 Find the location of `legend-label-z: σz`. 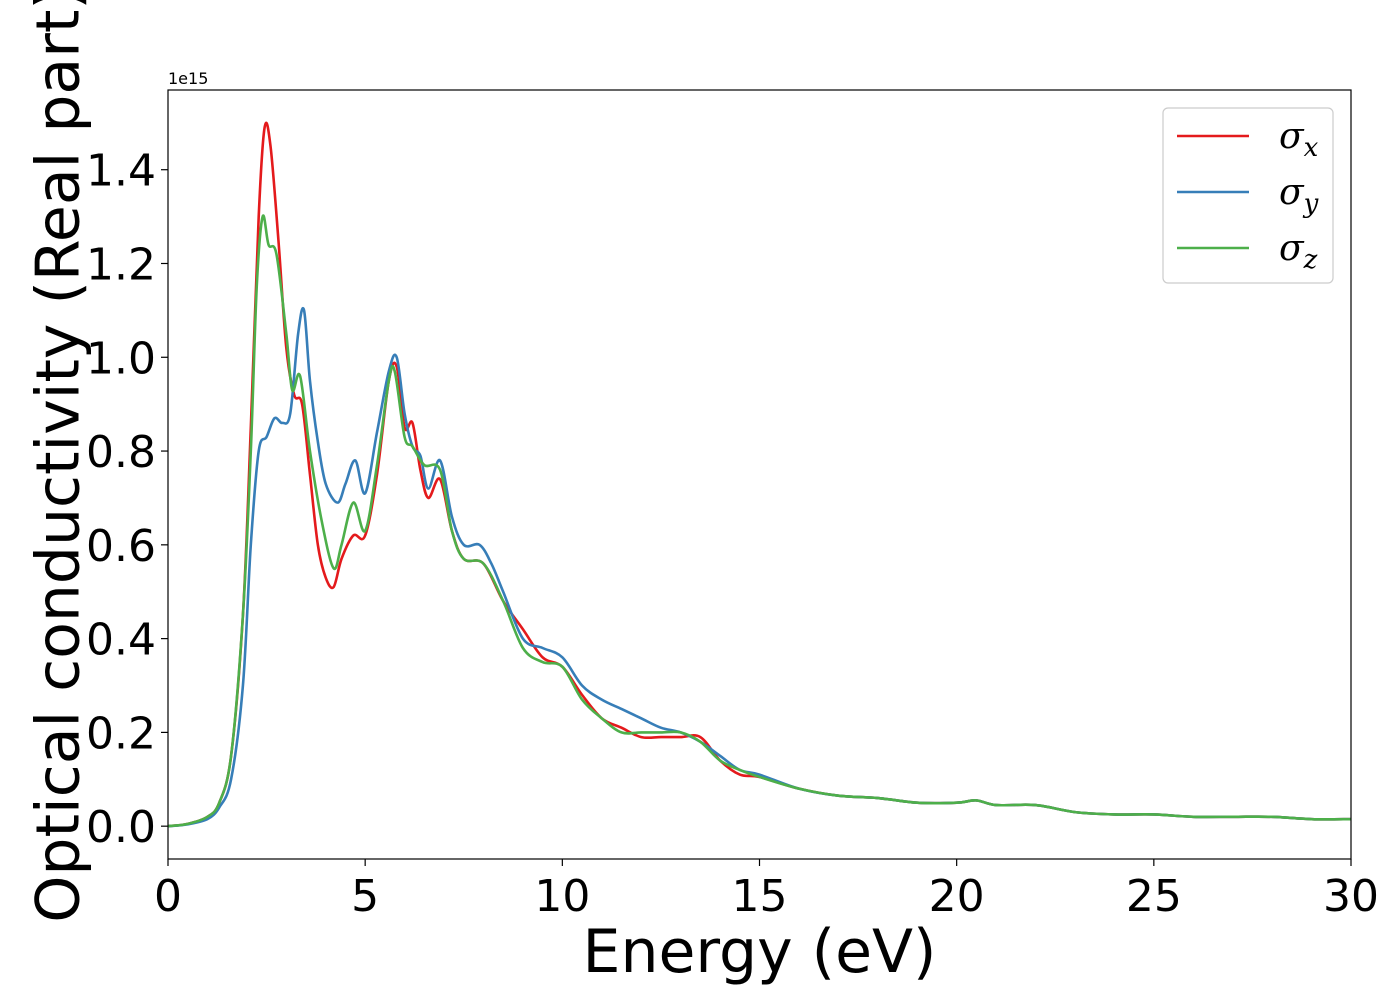

legend-label-z: σz is located at coordinates (1298, 251).